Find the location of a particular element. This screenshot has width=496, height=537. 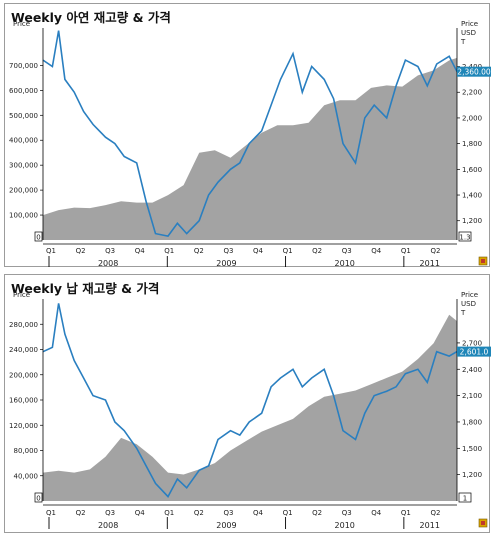

left-tick-label: 500,000 is located at coordinates (23, 116).